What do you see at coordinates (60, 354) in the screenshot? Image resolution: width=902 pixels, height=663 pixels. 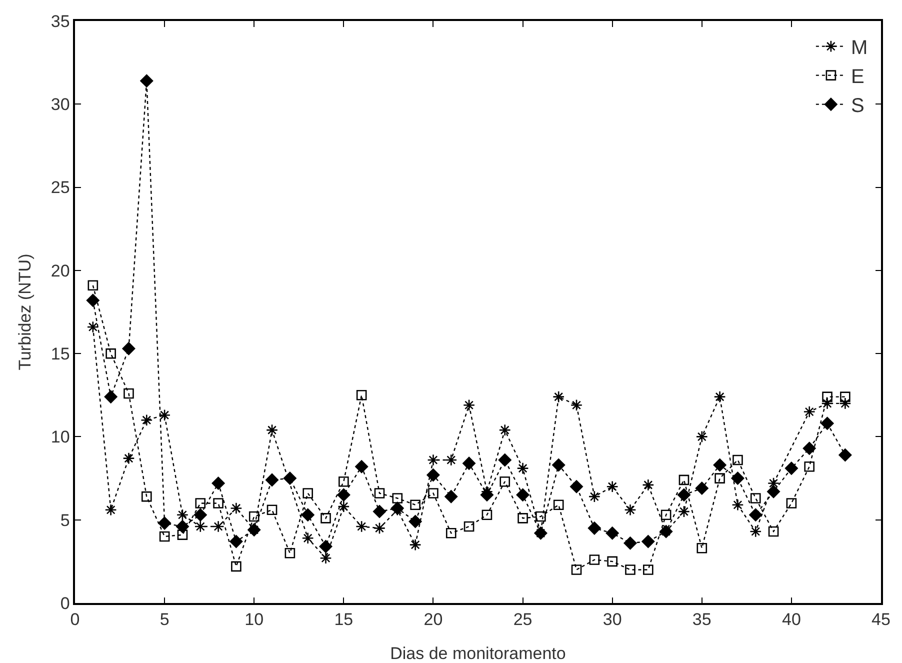 I see `y-tick-label: 15` at bounding box center [60, 354].